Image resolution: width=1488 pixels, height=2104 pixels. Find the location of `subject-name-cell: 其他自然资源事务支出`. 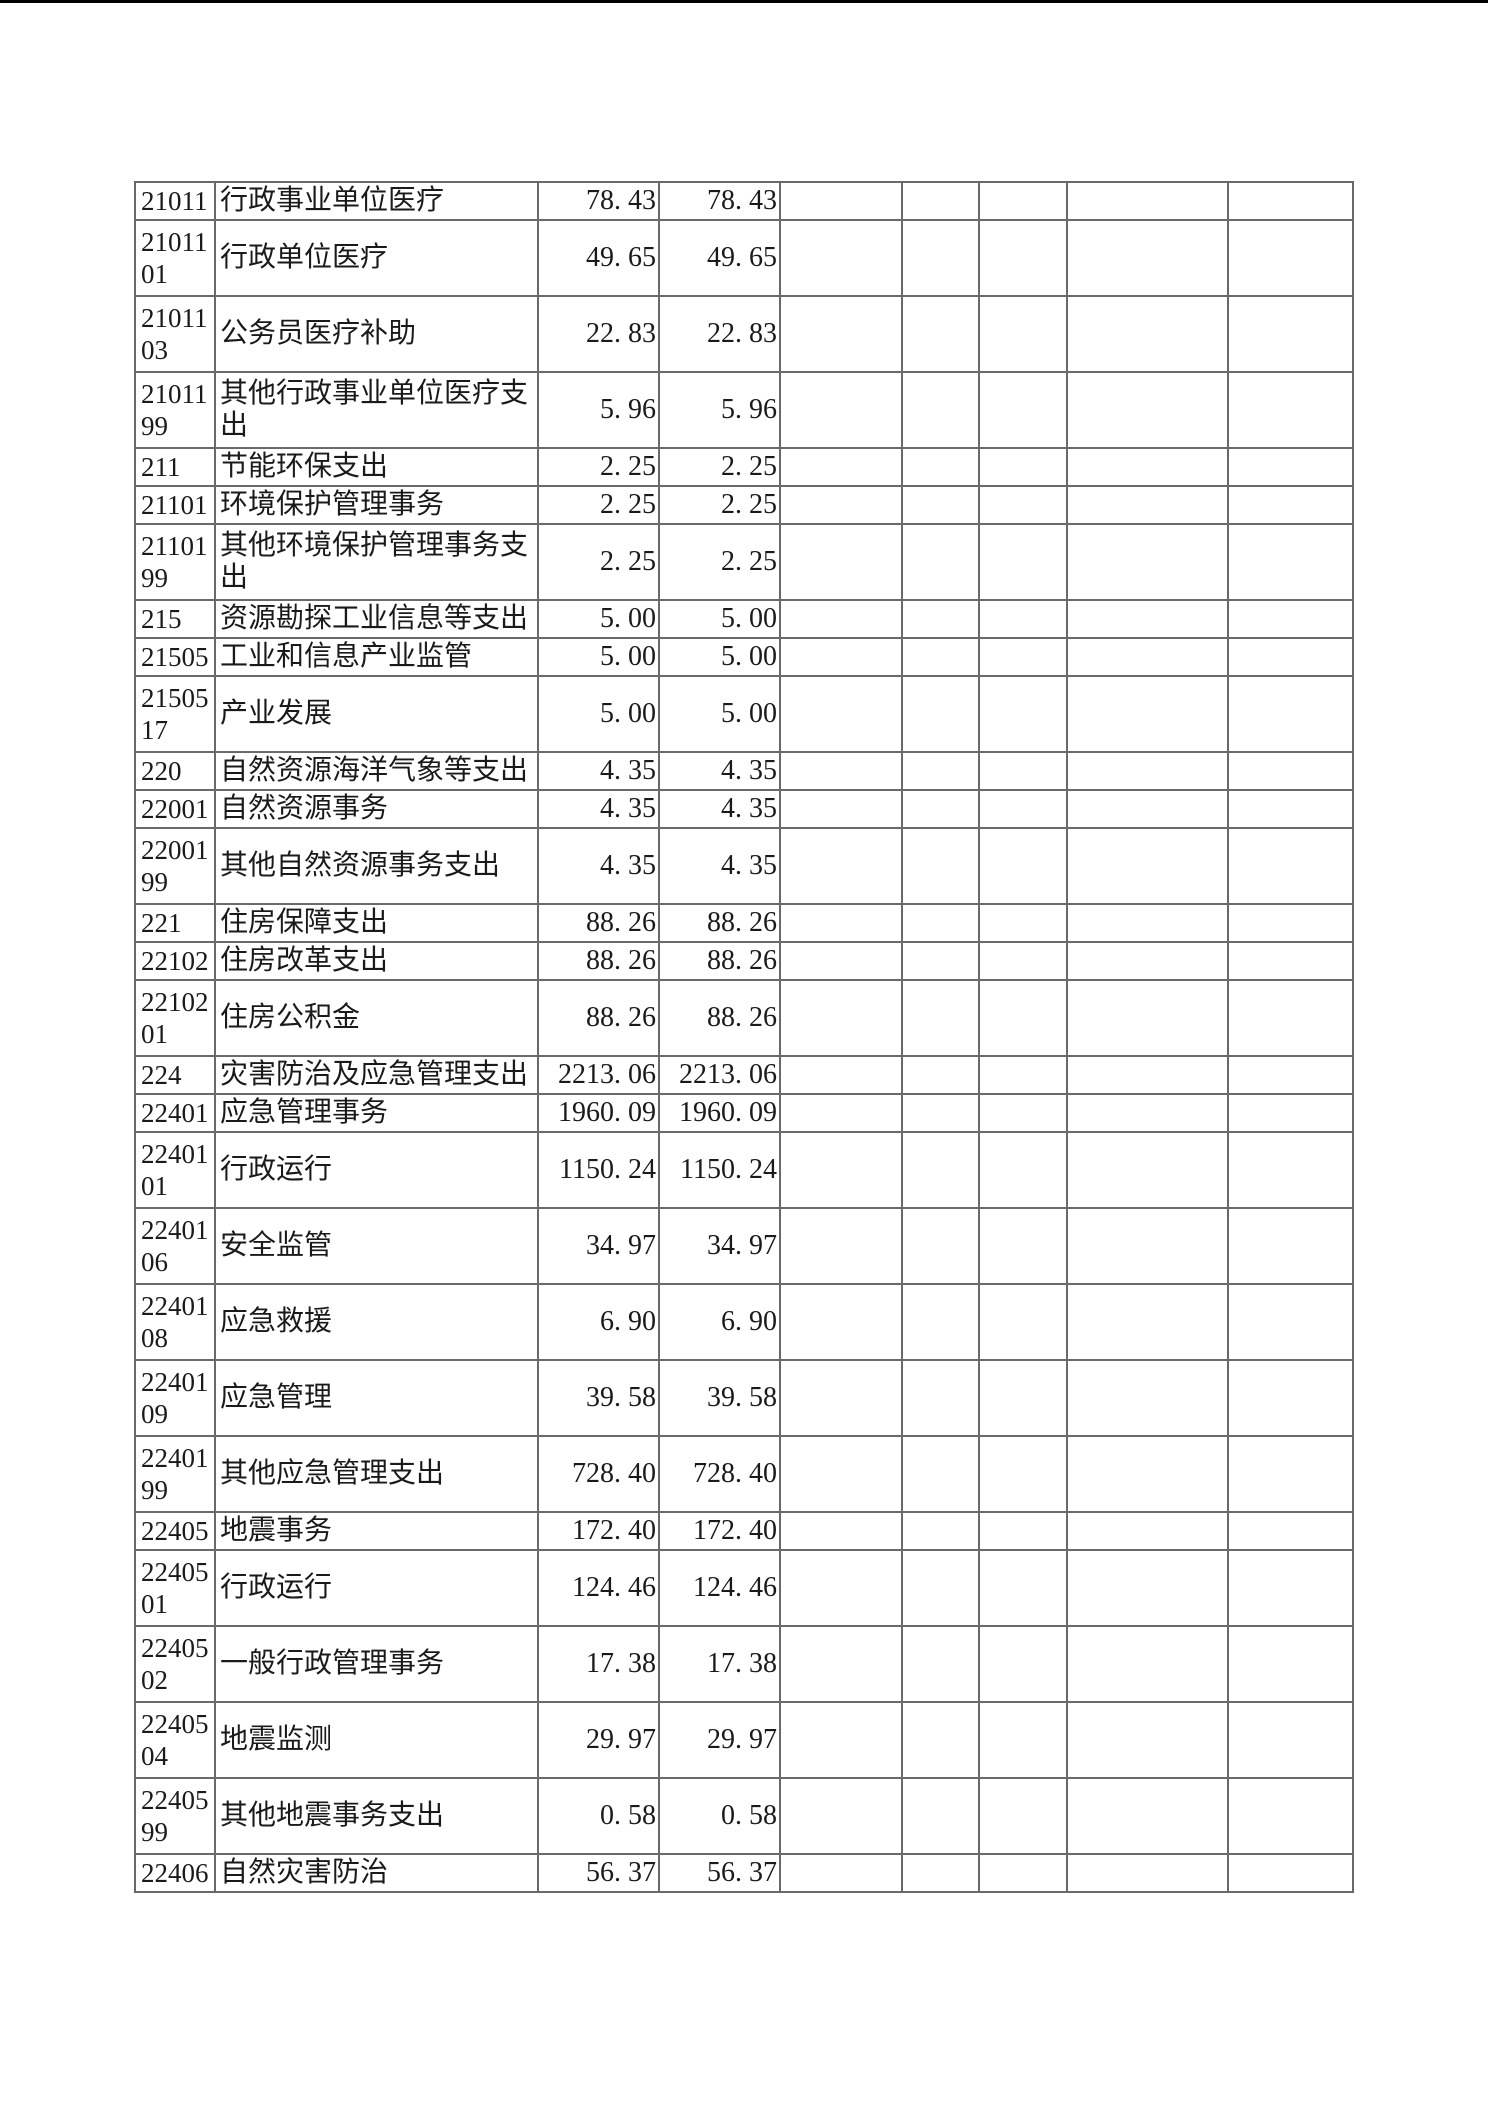

subject-name-cell: 其他自然资源事务支出 is located at coordinates (376, 866).